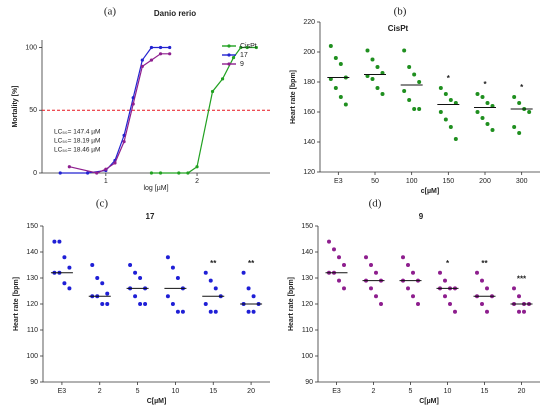 This screenshot has height=406, width=550. Describe the element at coordinates (229, 55) in the screenshot. I see `legend-marker` at that location.